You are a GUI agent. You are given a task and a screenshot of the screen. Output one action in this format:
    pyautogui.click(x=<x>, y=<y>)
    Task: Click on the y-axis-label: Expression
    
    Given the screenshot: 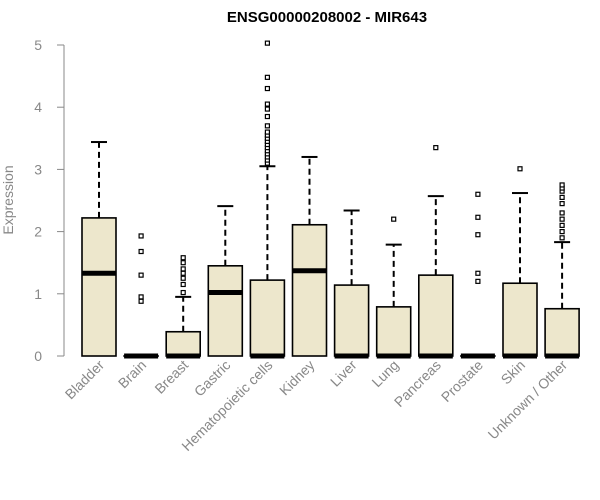 What is the action you would take?
    pyautogui.click(x=8, y=199)
    